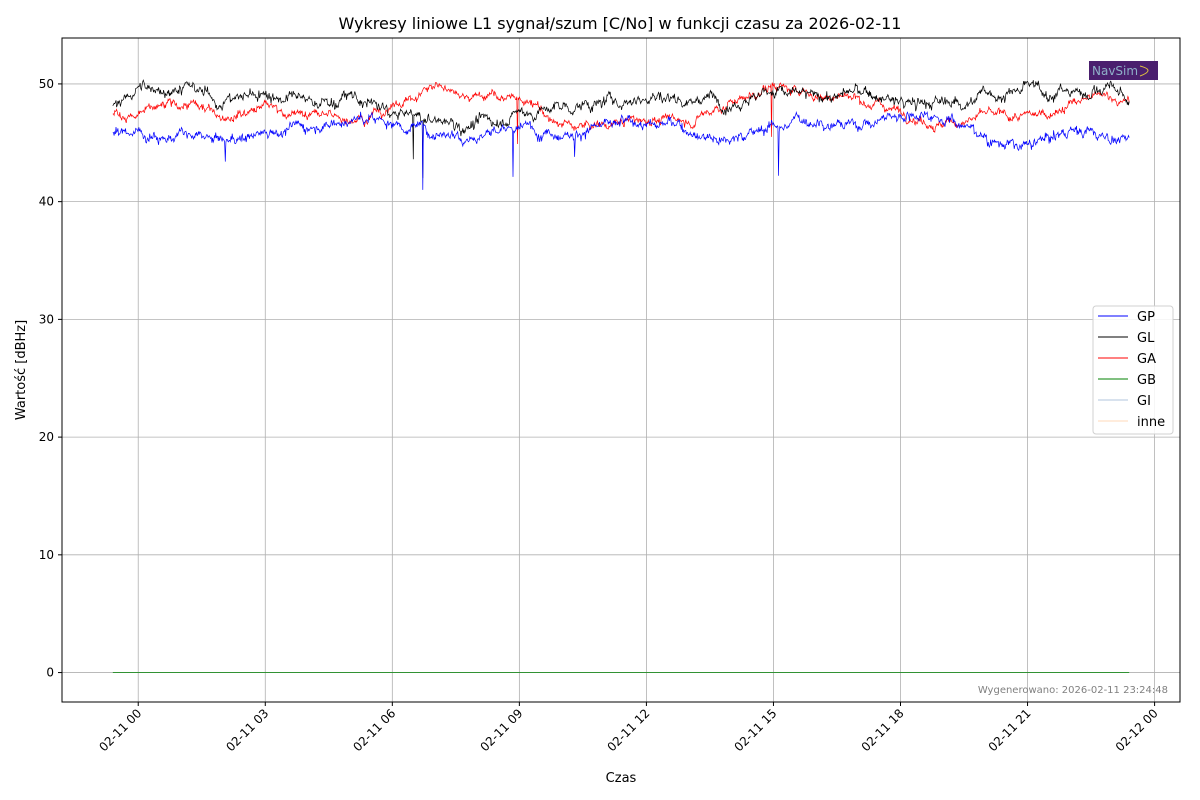 The width and height of the screenshot is (1200, 800). I want to click on y-axis-ticks: 0 10 20 30 40 50, so click(50, 378).